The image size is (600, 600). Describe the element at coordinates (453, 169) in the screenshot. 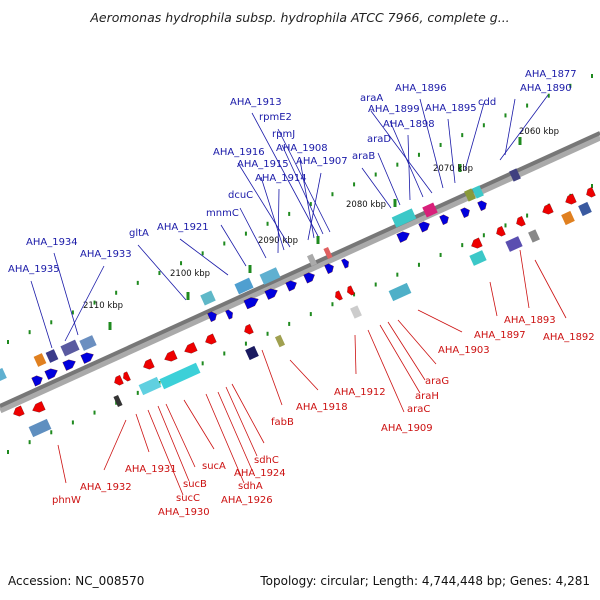

I see `scale-label: 2070 kbp` at that location.